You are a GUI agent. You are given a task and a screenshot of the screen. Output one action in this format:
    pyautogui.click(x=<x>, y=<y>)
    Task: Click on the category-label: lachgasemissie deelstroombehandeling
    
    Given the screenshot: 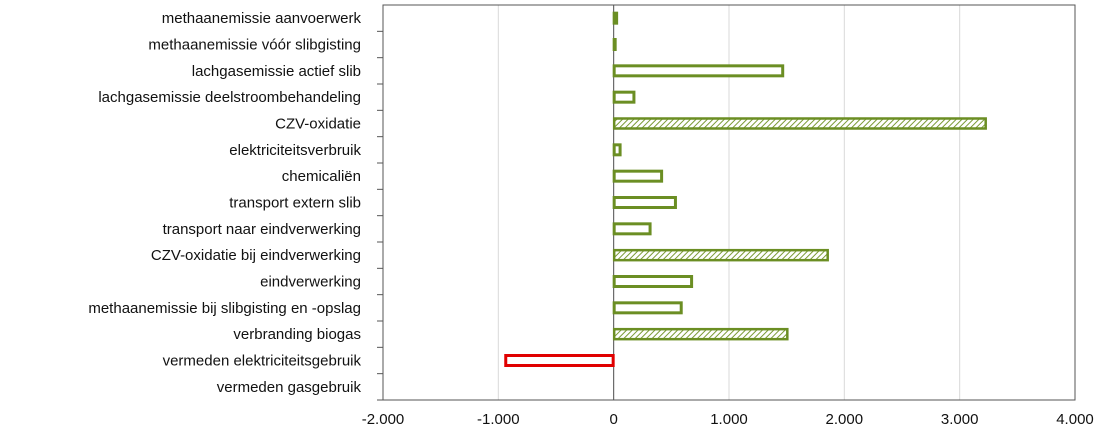 What is the action you would take?
    pyautogui.click(x=229, y=97)
    